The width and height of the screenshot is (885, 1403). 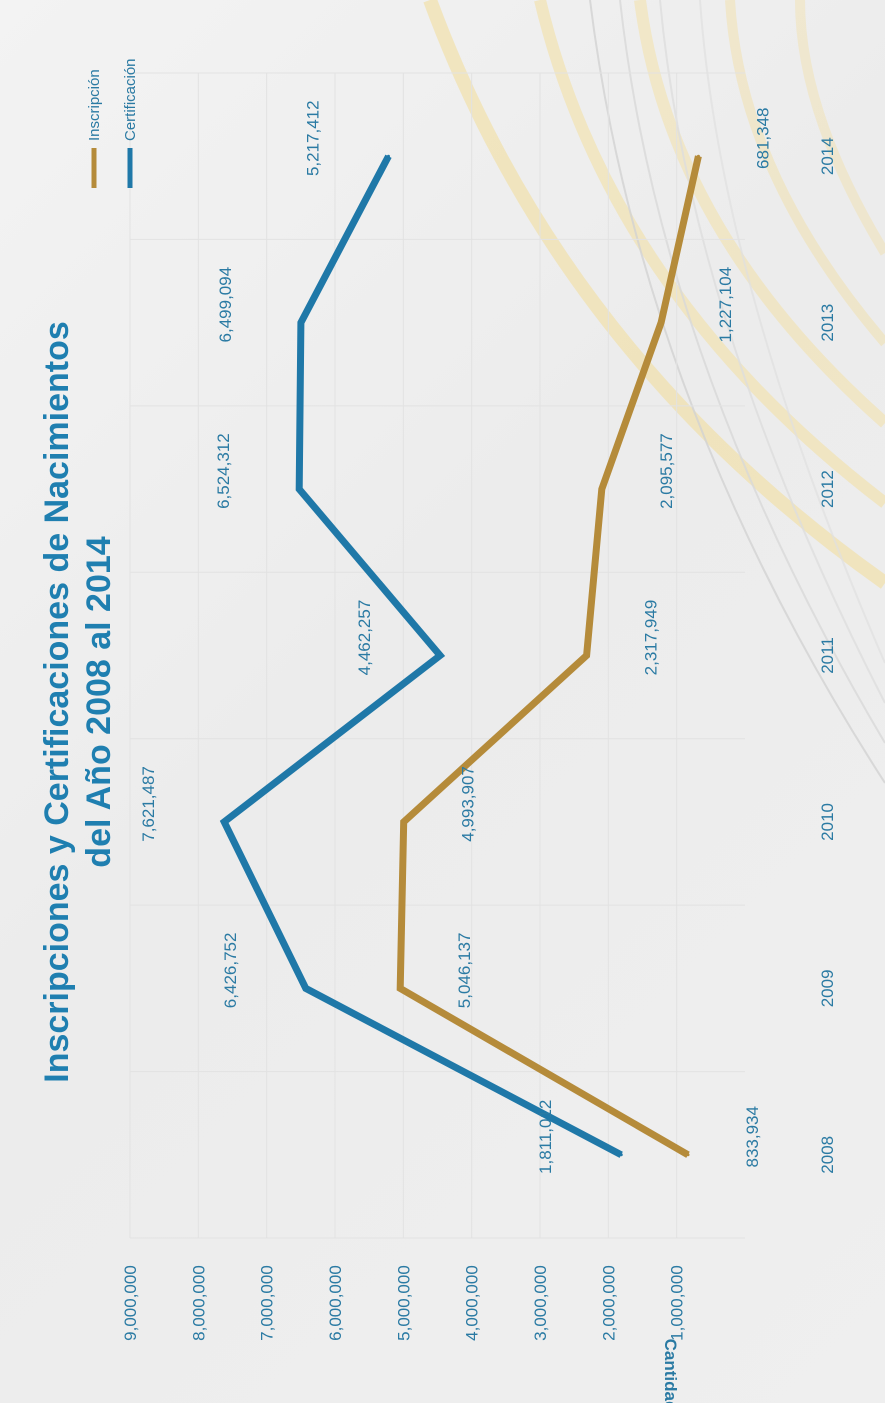 I want to click on data-label: 4,462,257, so click(x=364, y=638).